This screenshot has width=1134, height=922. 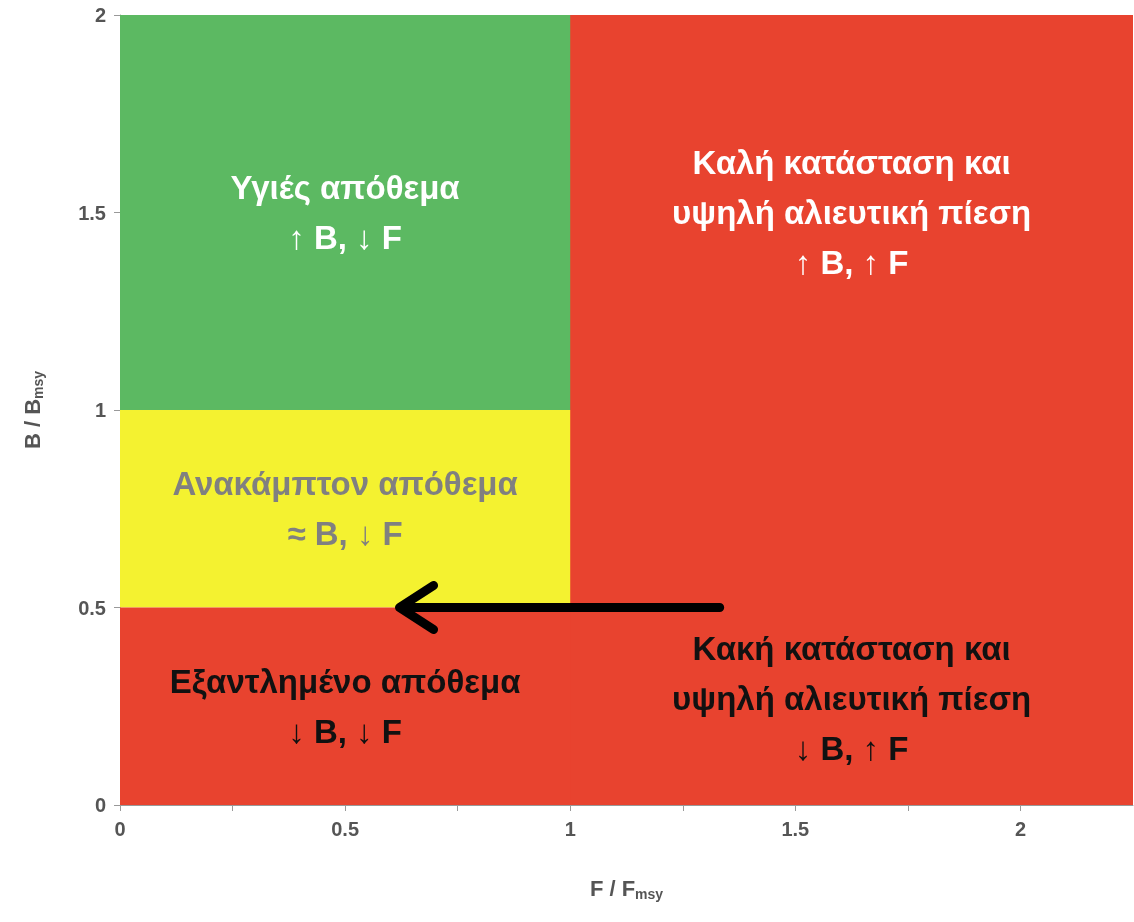 What do you see at coordinates (100, 410) in the screenshot?
I see `y-tick-label: 1` at bounding box center [100, 410].